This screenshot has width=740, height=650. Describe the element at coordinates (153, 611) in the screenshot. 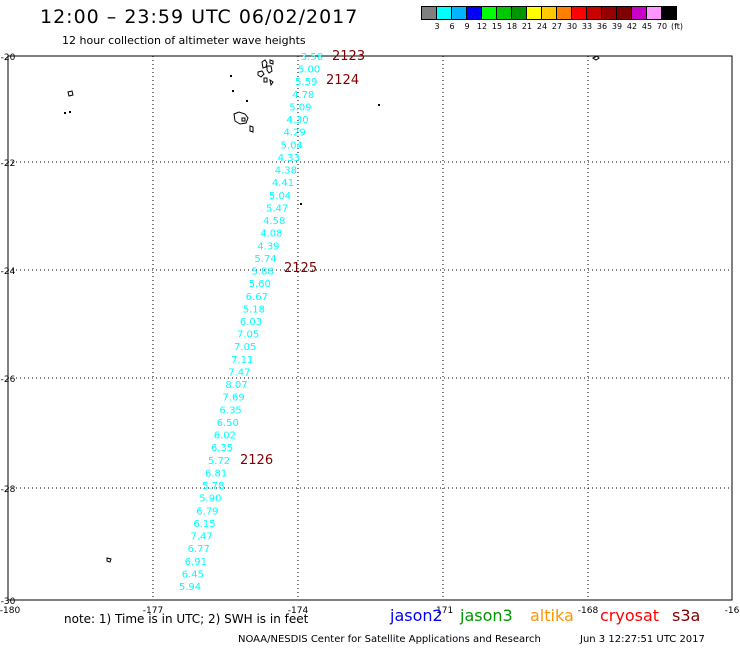

I see `lon-tick-label: -177` at that location.